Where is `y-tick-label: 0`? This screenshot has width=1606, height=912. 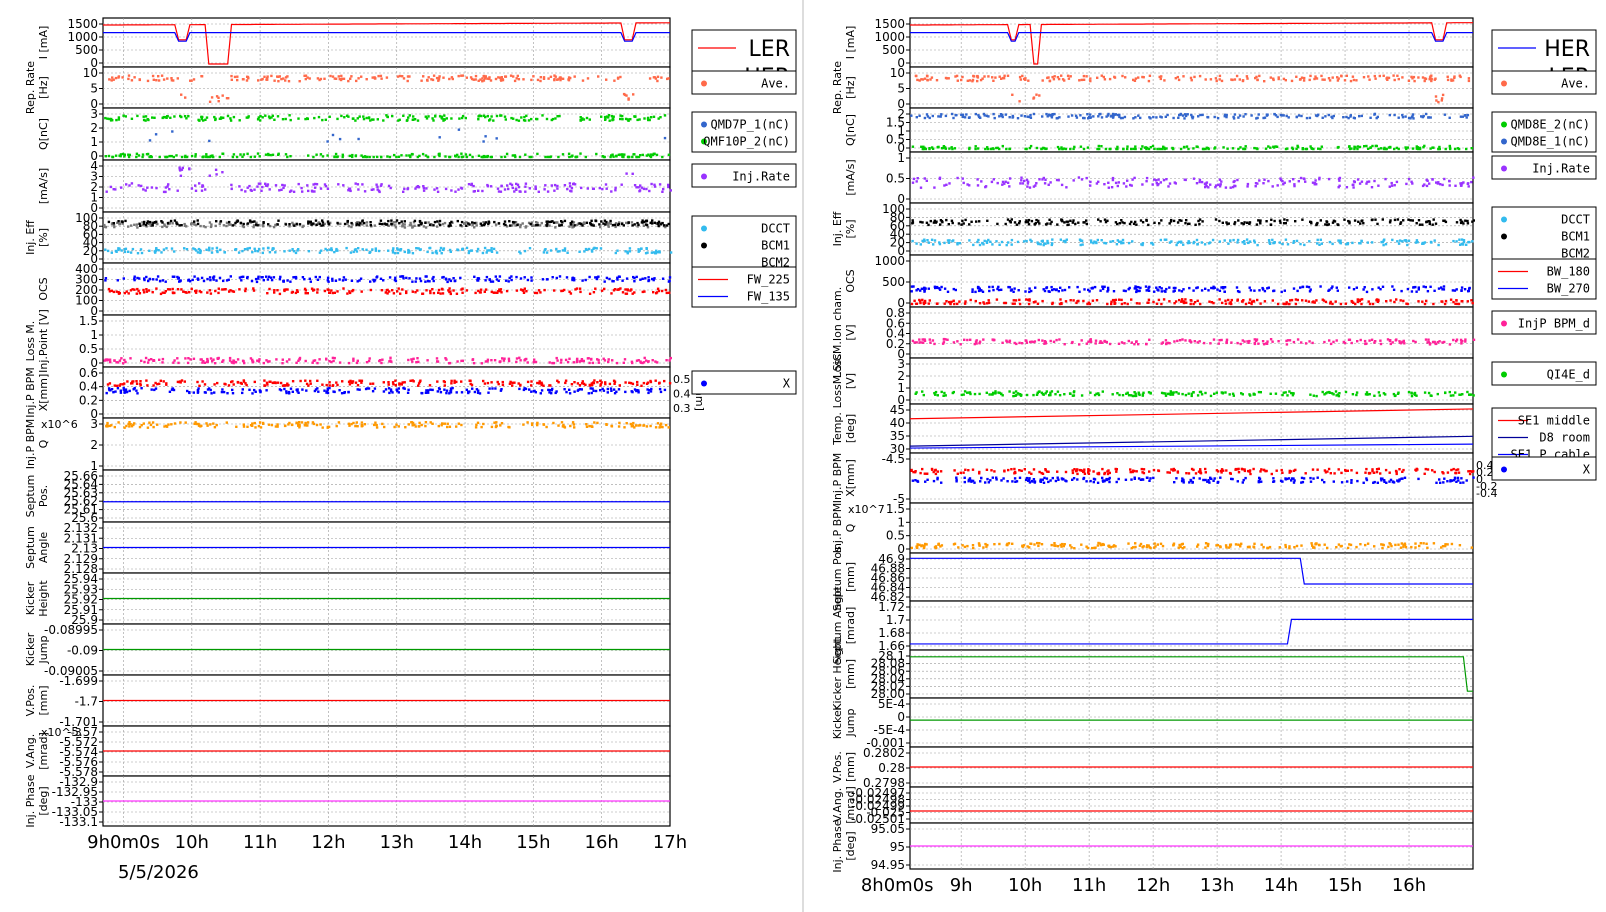
y-tick-label: 0 is located at coordinates (901, 104).